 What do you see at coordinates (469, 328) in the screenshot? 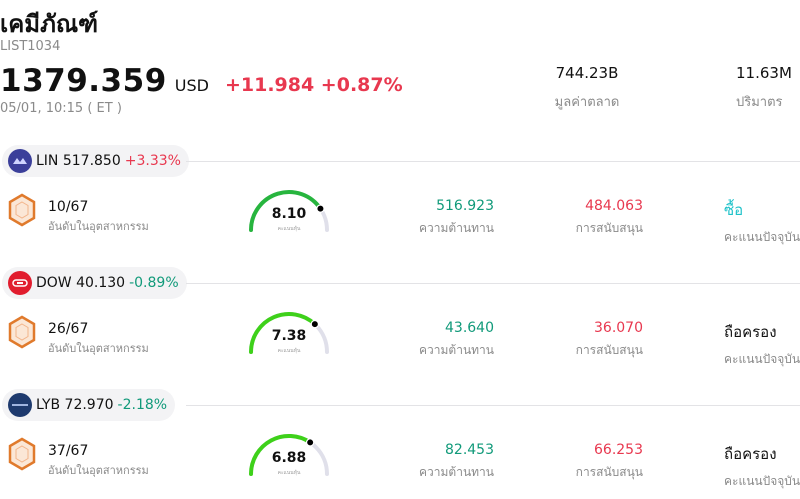
I see `resistance-value: 43.640` at bounding box center [469, 328].